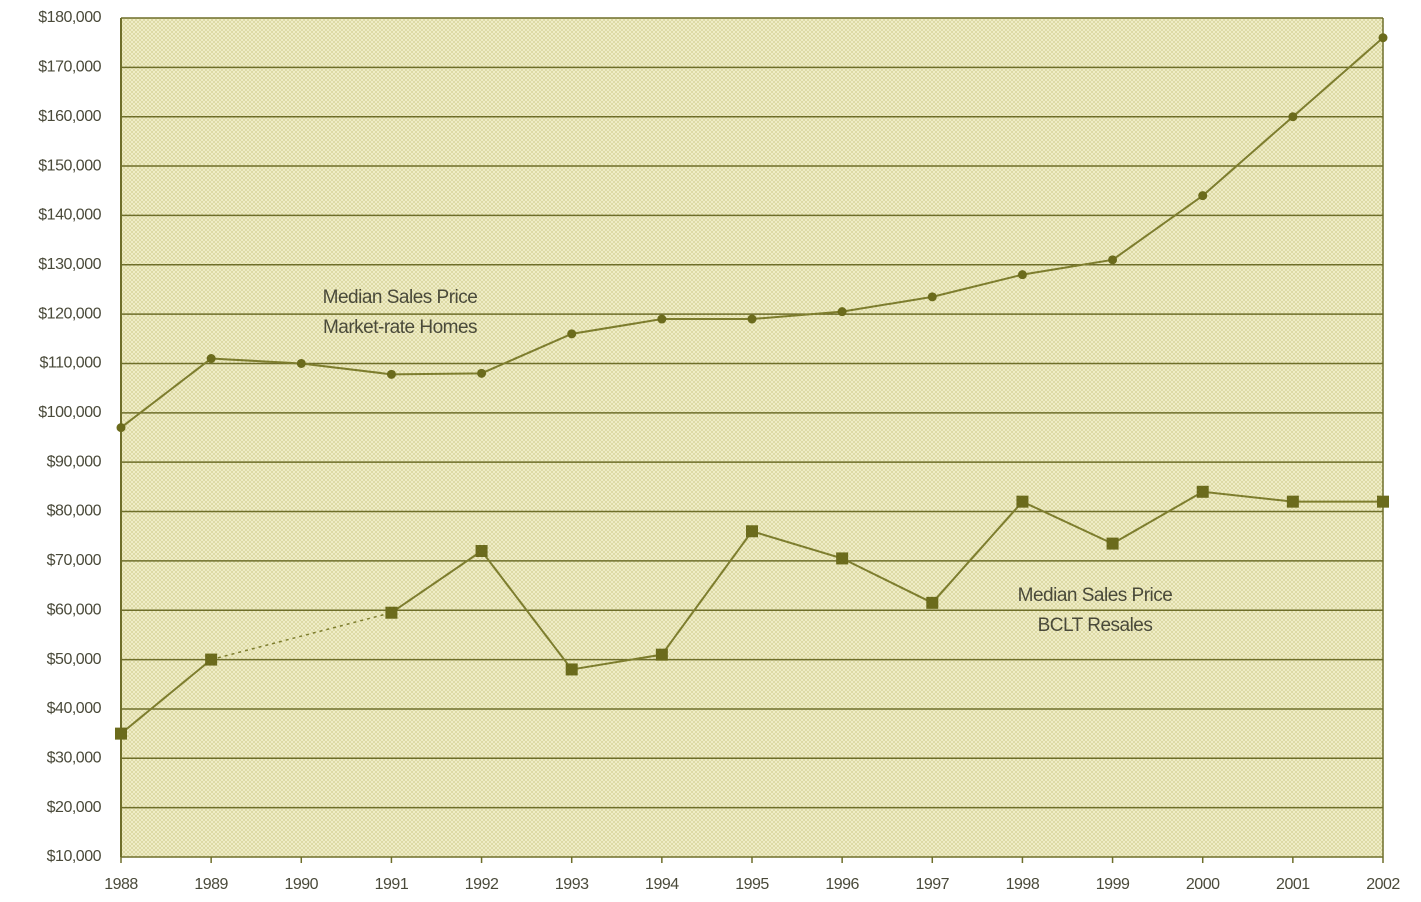  Describe the element at coordinates (69, 264) in the screenshot. I see `y-tick-label: $130,000` at that location.